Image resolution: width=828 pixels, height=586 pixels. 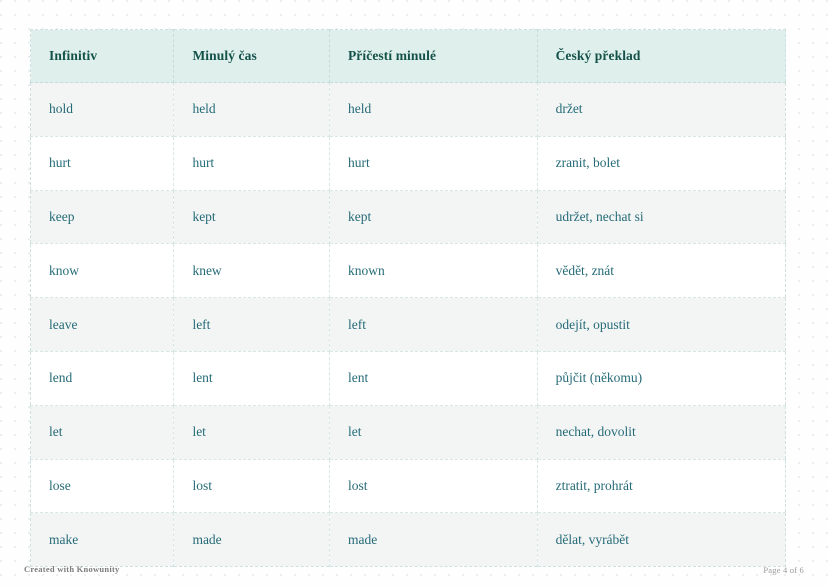 What do you see at coordinates (102, 432) in the screenshot?
I see `cell-infinitive: let` at bounding box center [102, 432].